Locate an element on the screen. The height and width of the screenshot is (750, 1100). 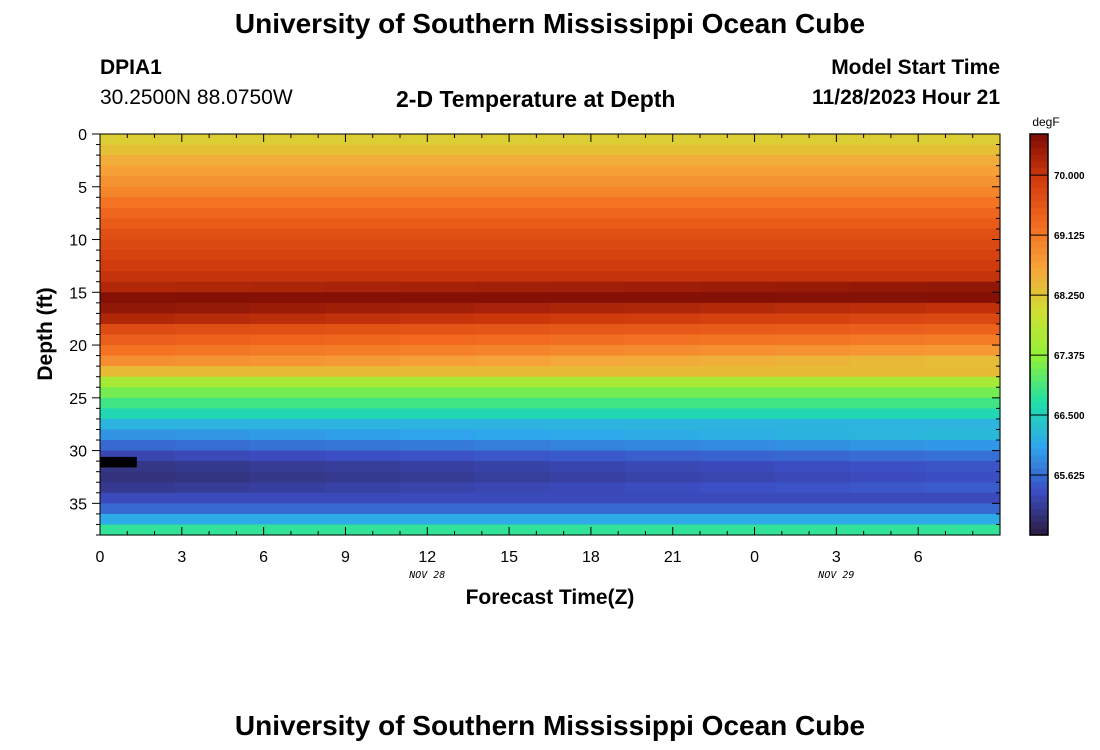
colorbar-frame is located at coordinates (1039, 334).